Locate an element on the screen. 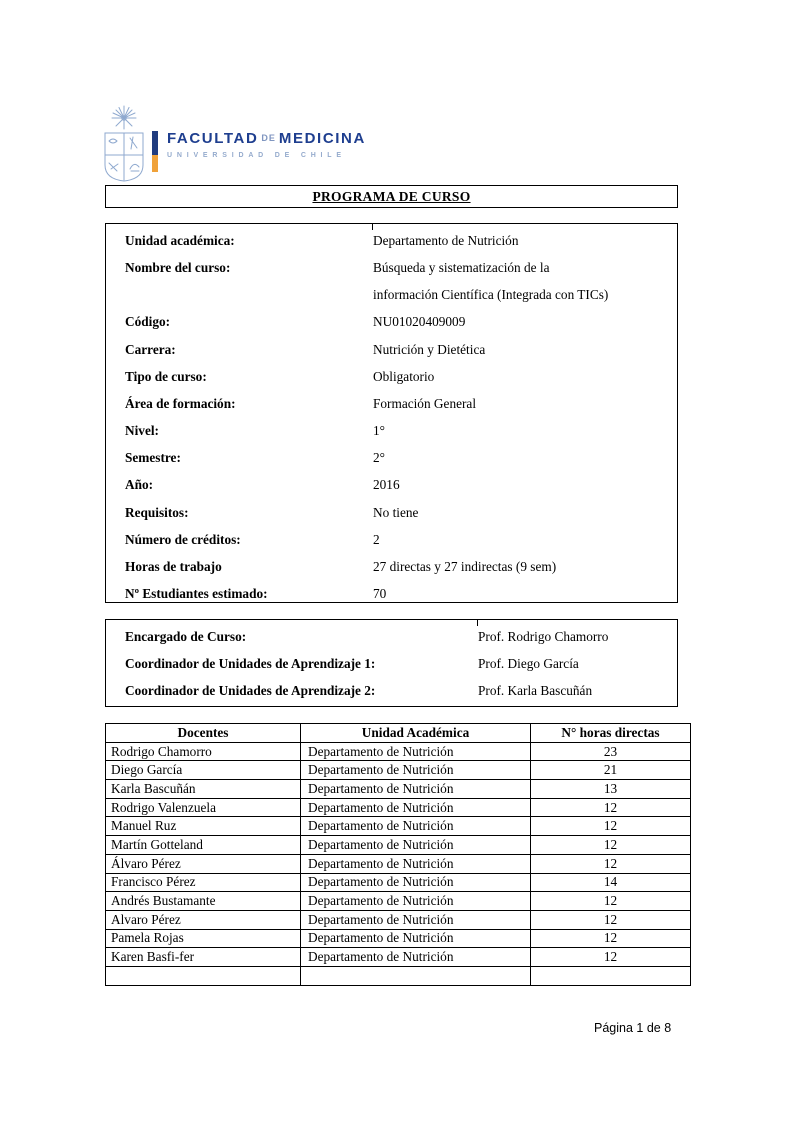 This screenshot has width=800, height=1132. info-row: Requisitos: No tiene is located at coordinates (391, 512).